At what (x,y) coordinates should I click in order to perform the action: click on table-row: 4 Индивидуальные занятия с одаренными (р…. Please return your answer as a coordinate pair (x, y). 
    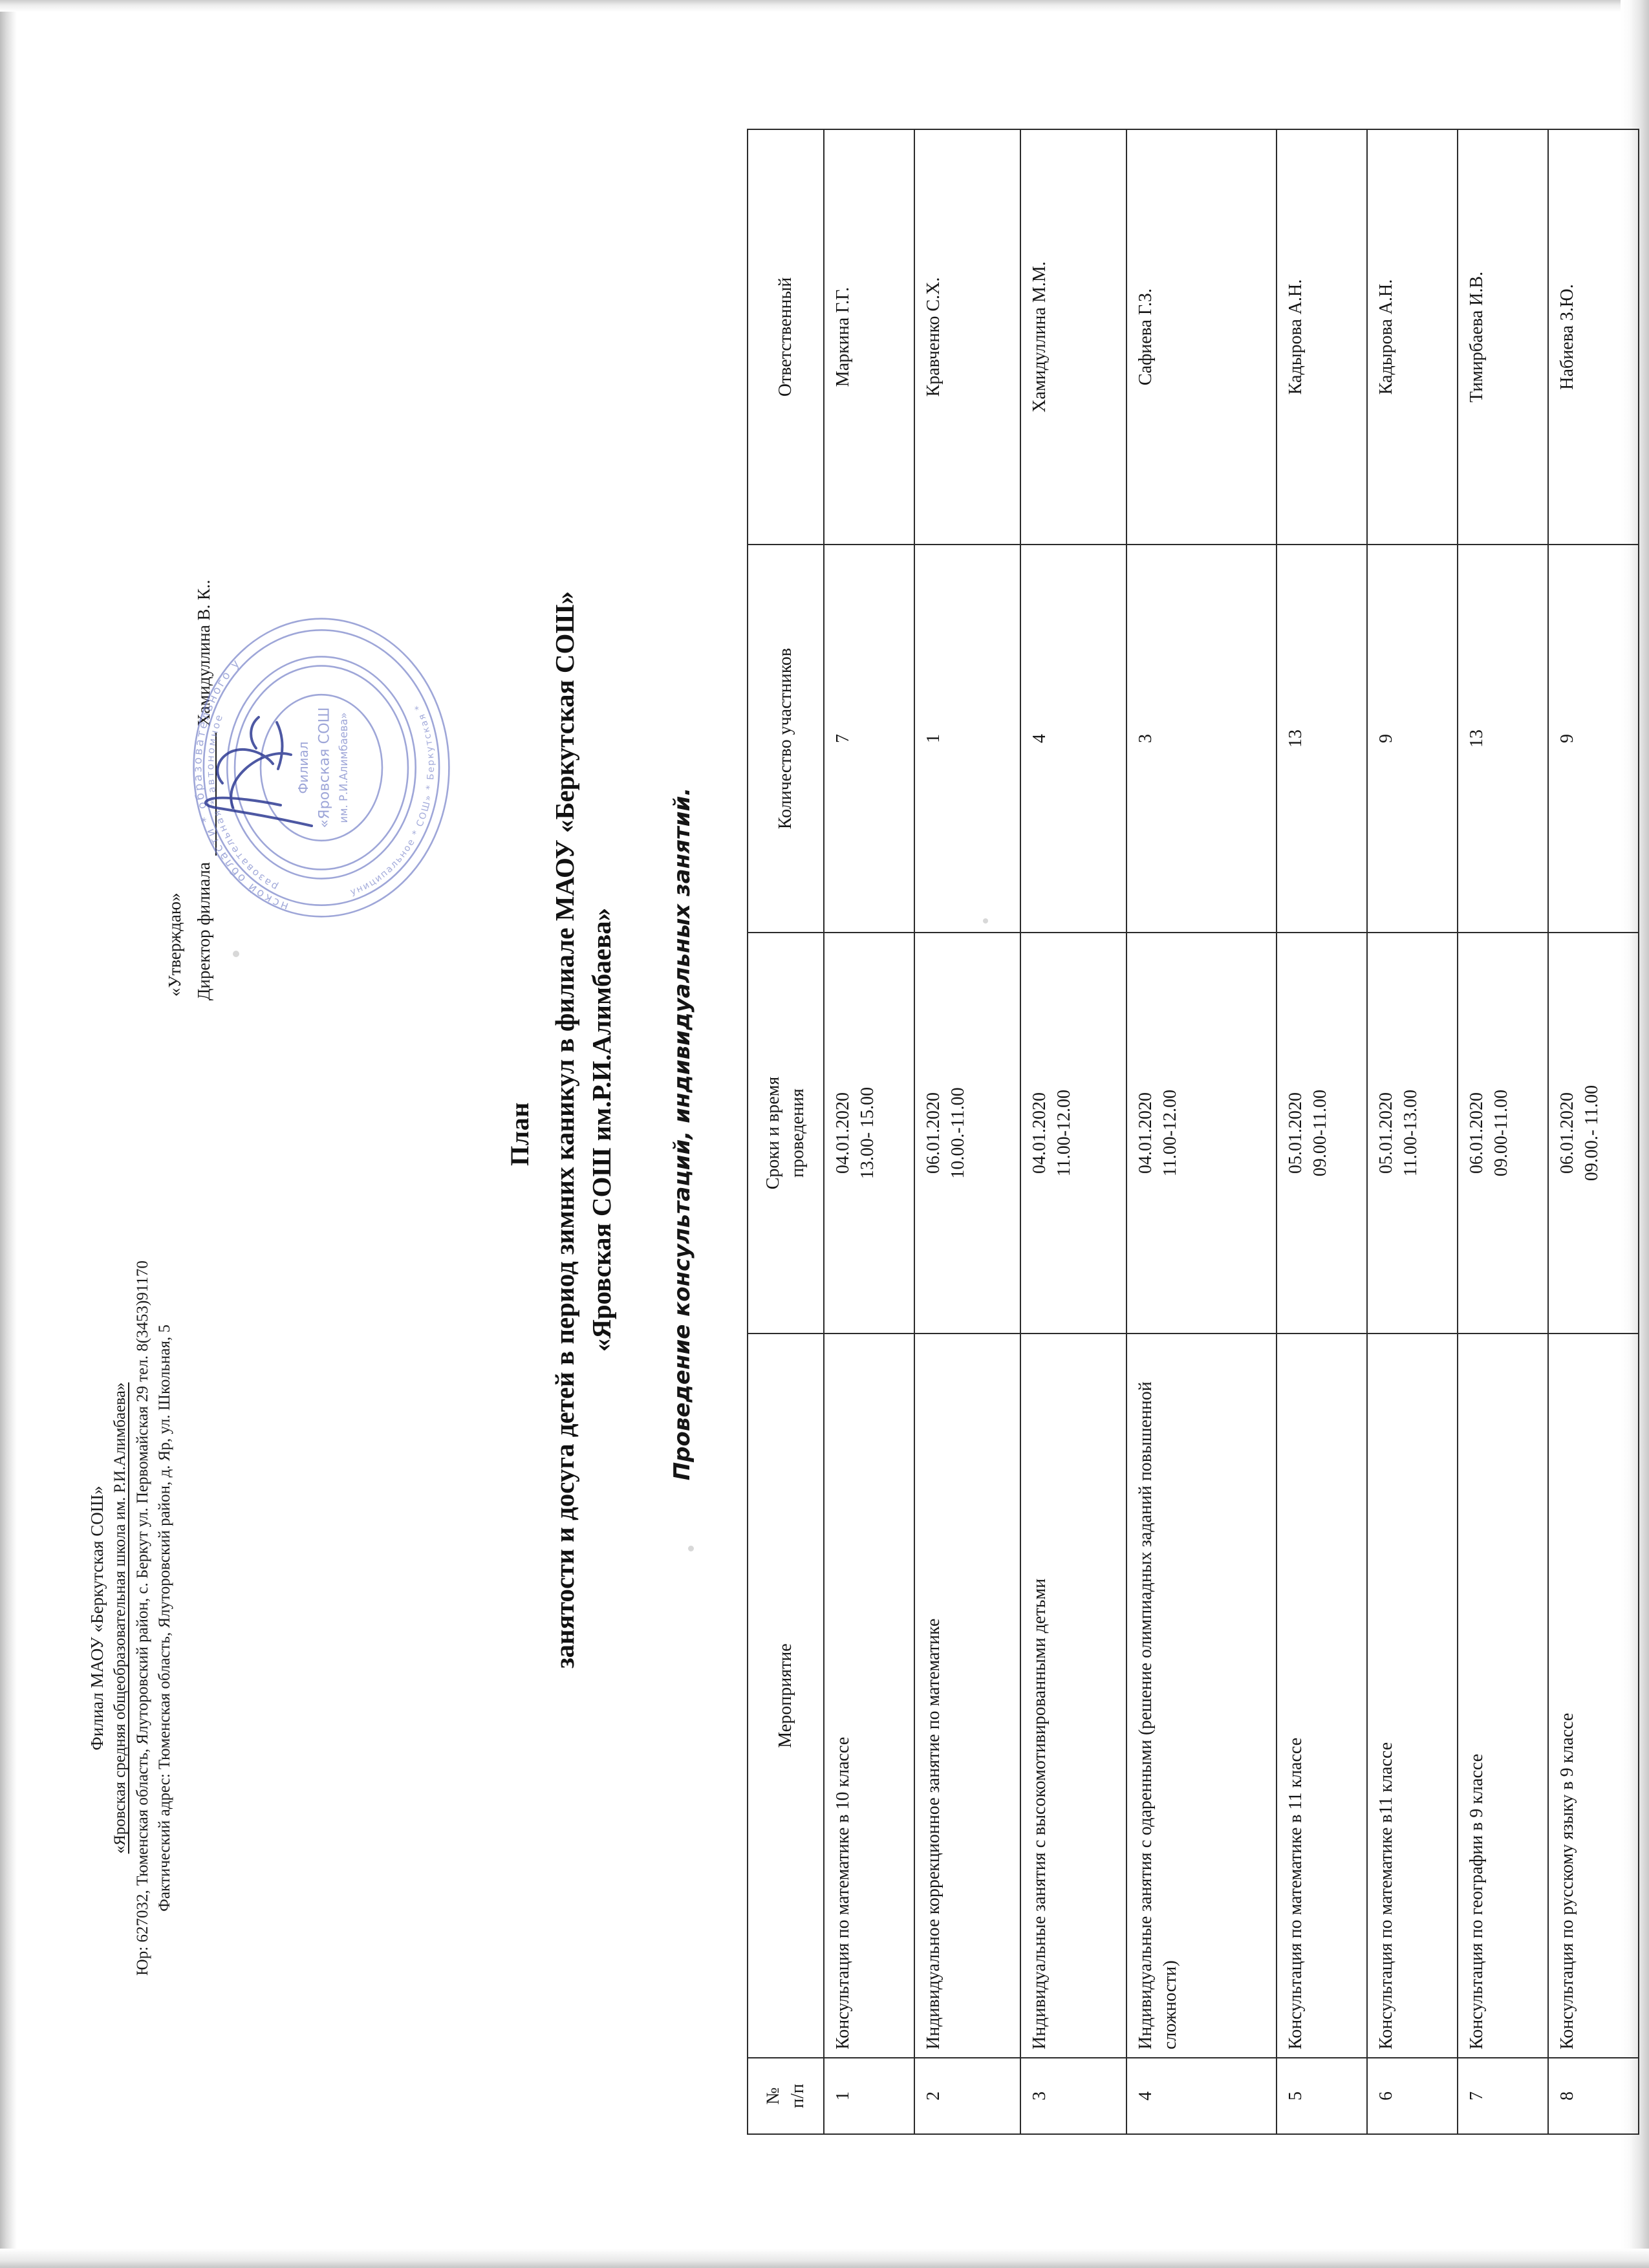
    Looking at the image, I should click on (1201, 1131).